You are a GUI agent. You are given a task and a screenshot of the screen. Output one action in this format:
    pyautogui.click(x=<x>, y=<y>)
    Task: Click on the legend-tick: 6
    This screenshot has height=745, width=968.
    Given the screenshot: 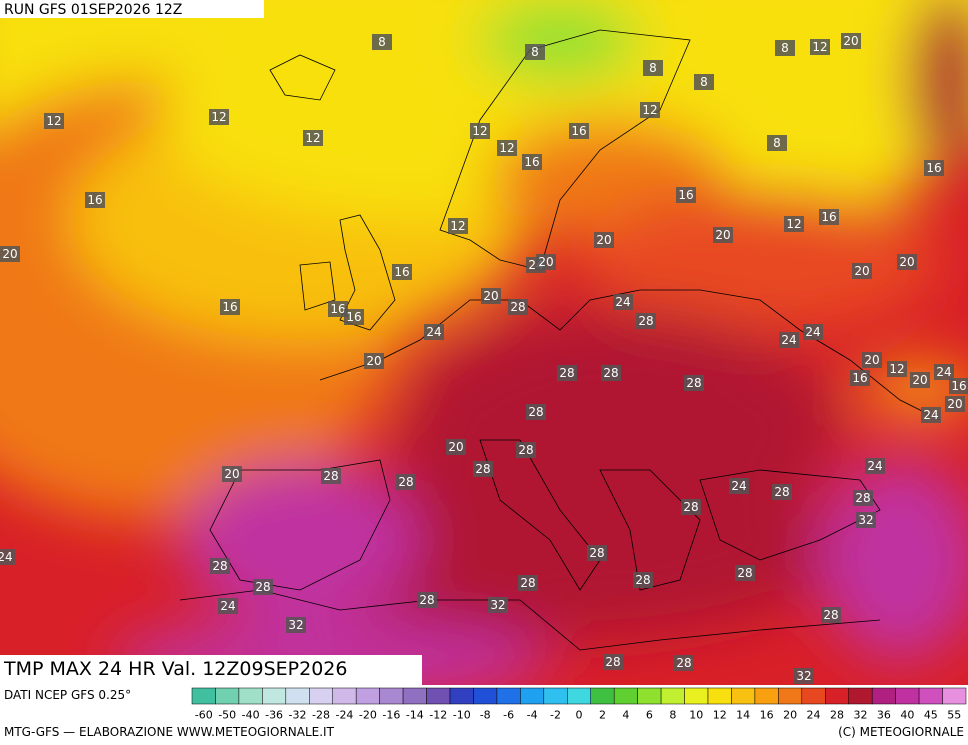 What is the action you would take?
    pyautogui.click(x=649, y=715)
    